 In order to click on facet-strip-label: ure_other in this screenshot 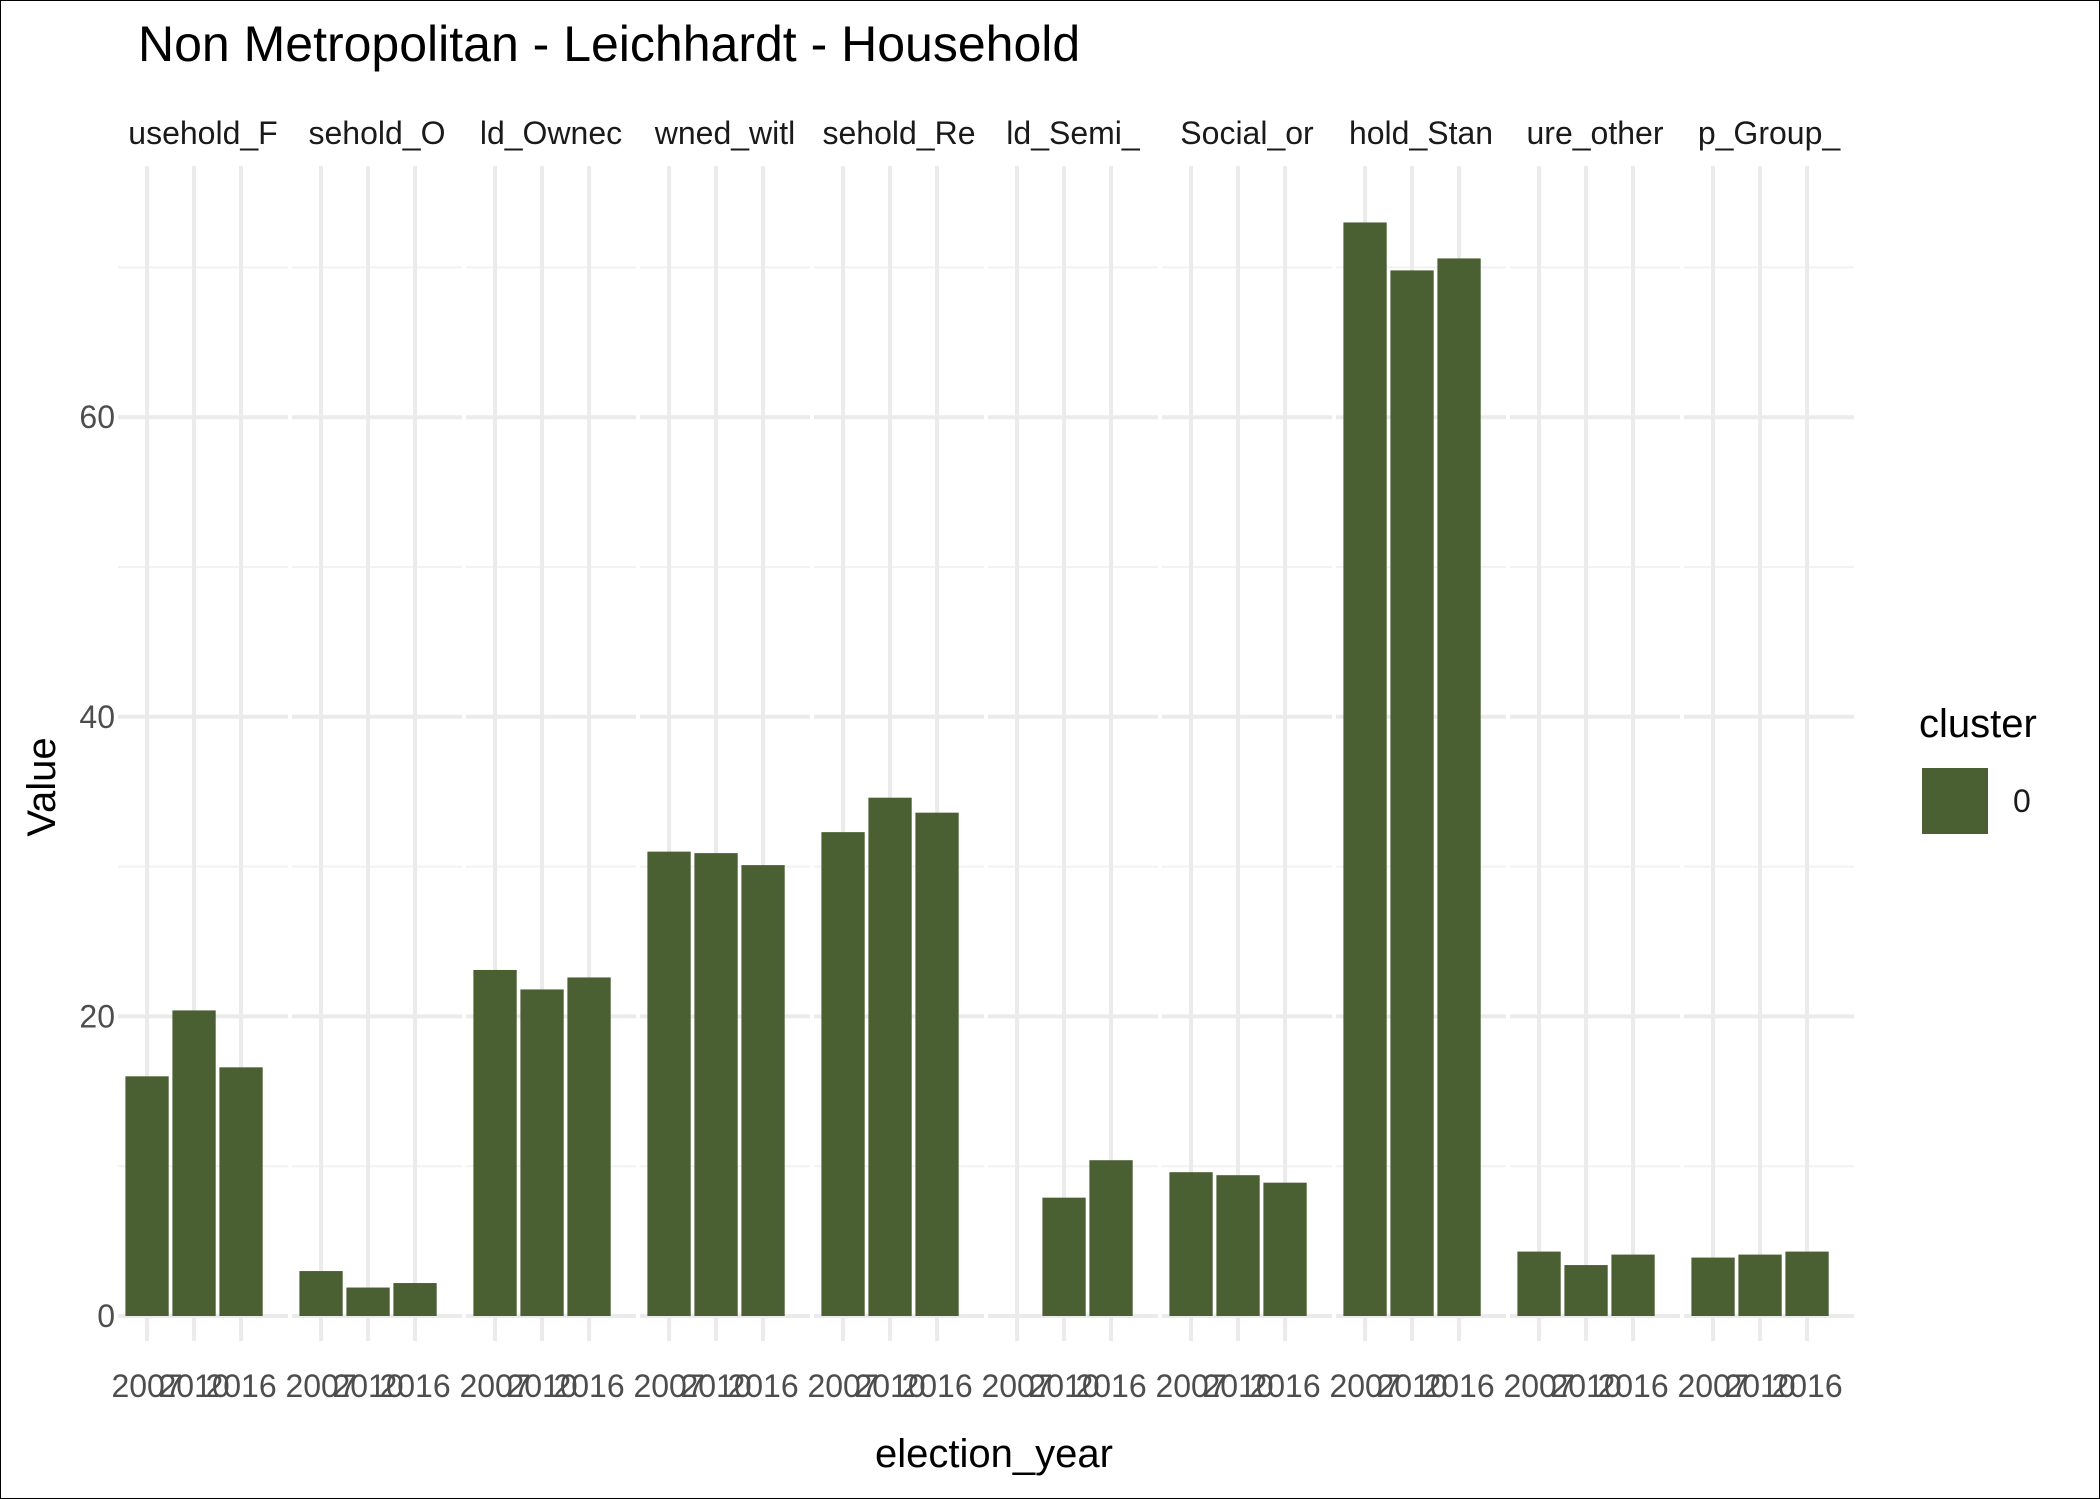, I will do `click(1595, 133)`.